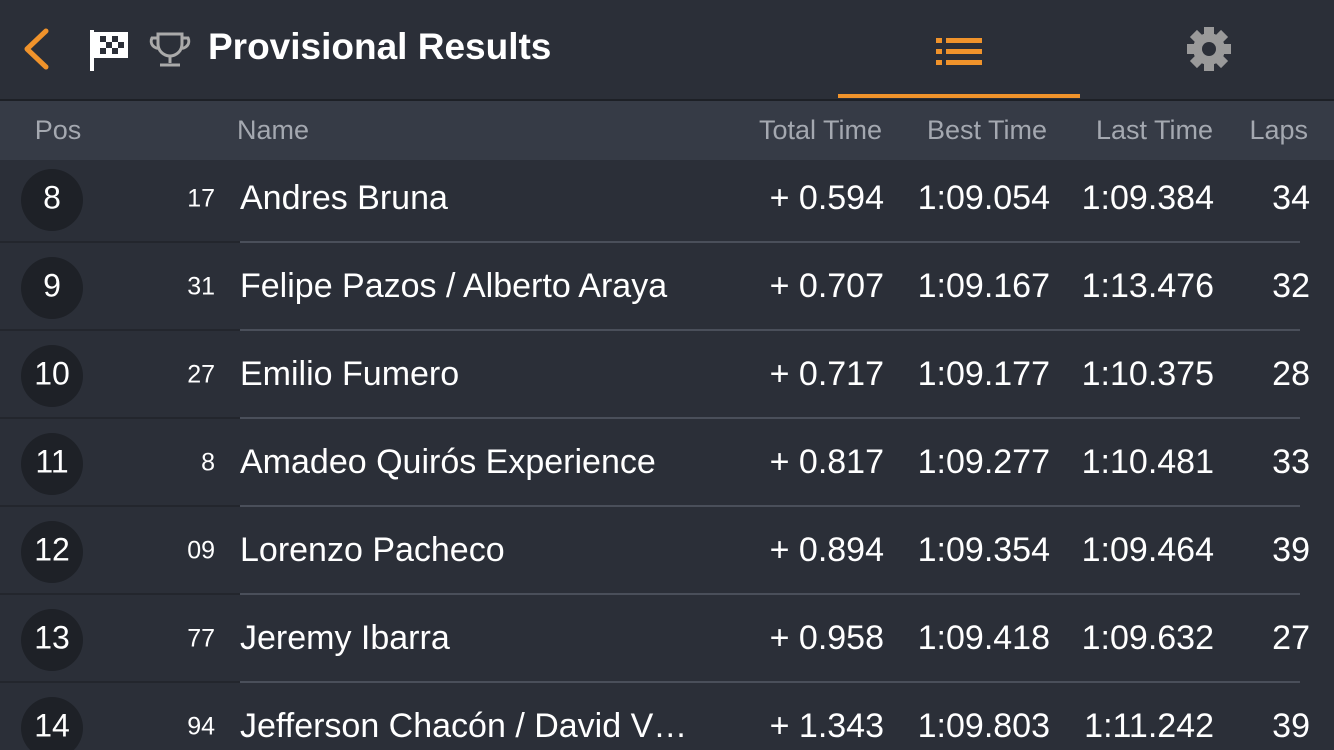 The image size is (1334, 750). Describe the element at coordinates (1148, 638) in the screenshot. I see `cell: 1:09.632` at that location.